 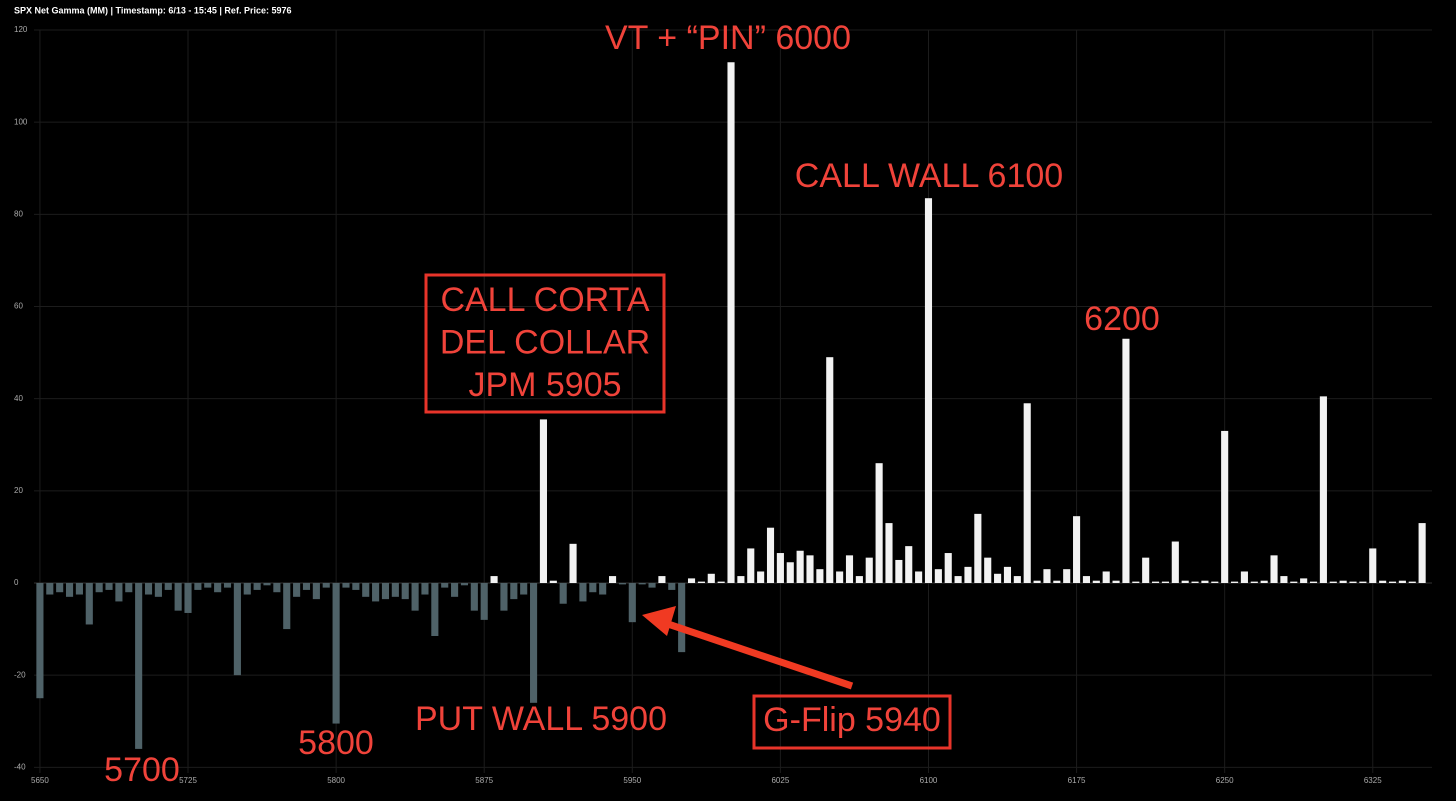 What do you see at coordinates (336, 743) in the screenshot?
I see `annotation: 5800` at bounding box center [336, 743].